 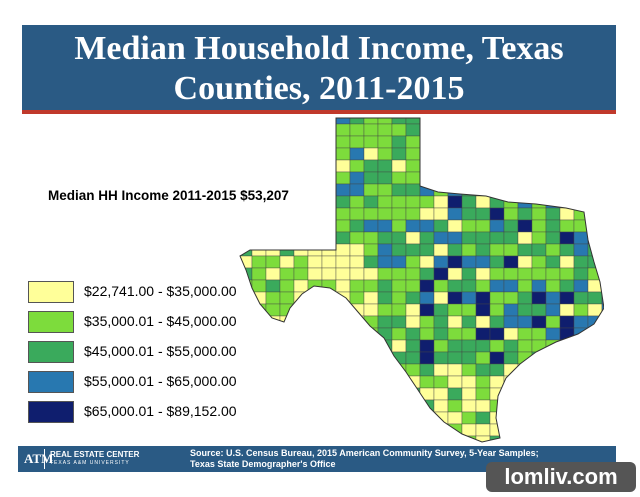 What do you see at coordinates (319, 88) in the screenshot?
I see `title-line-2: Counties, 2011-2015` at bounding box center [319, 88].